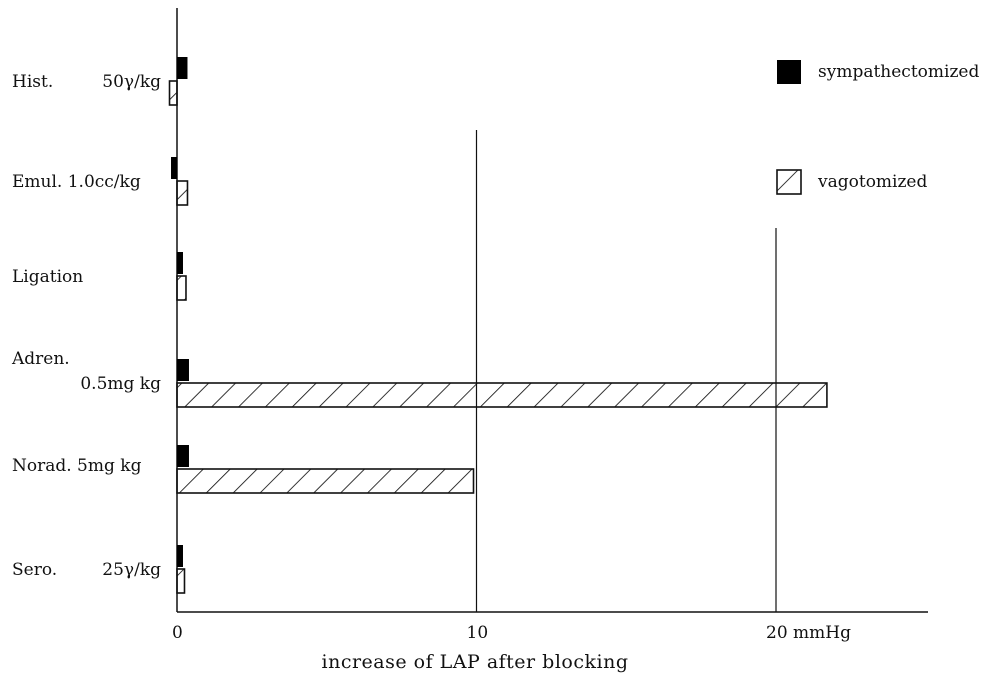  I want to click on legend-swatch-vagotomized, so click(789, 182).